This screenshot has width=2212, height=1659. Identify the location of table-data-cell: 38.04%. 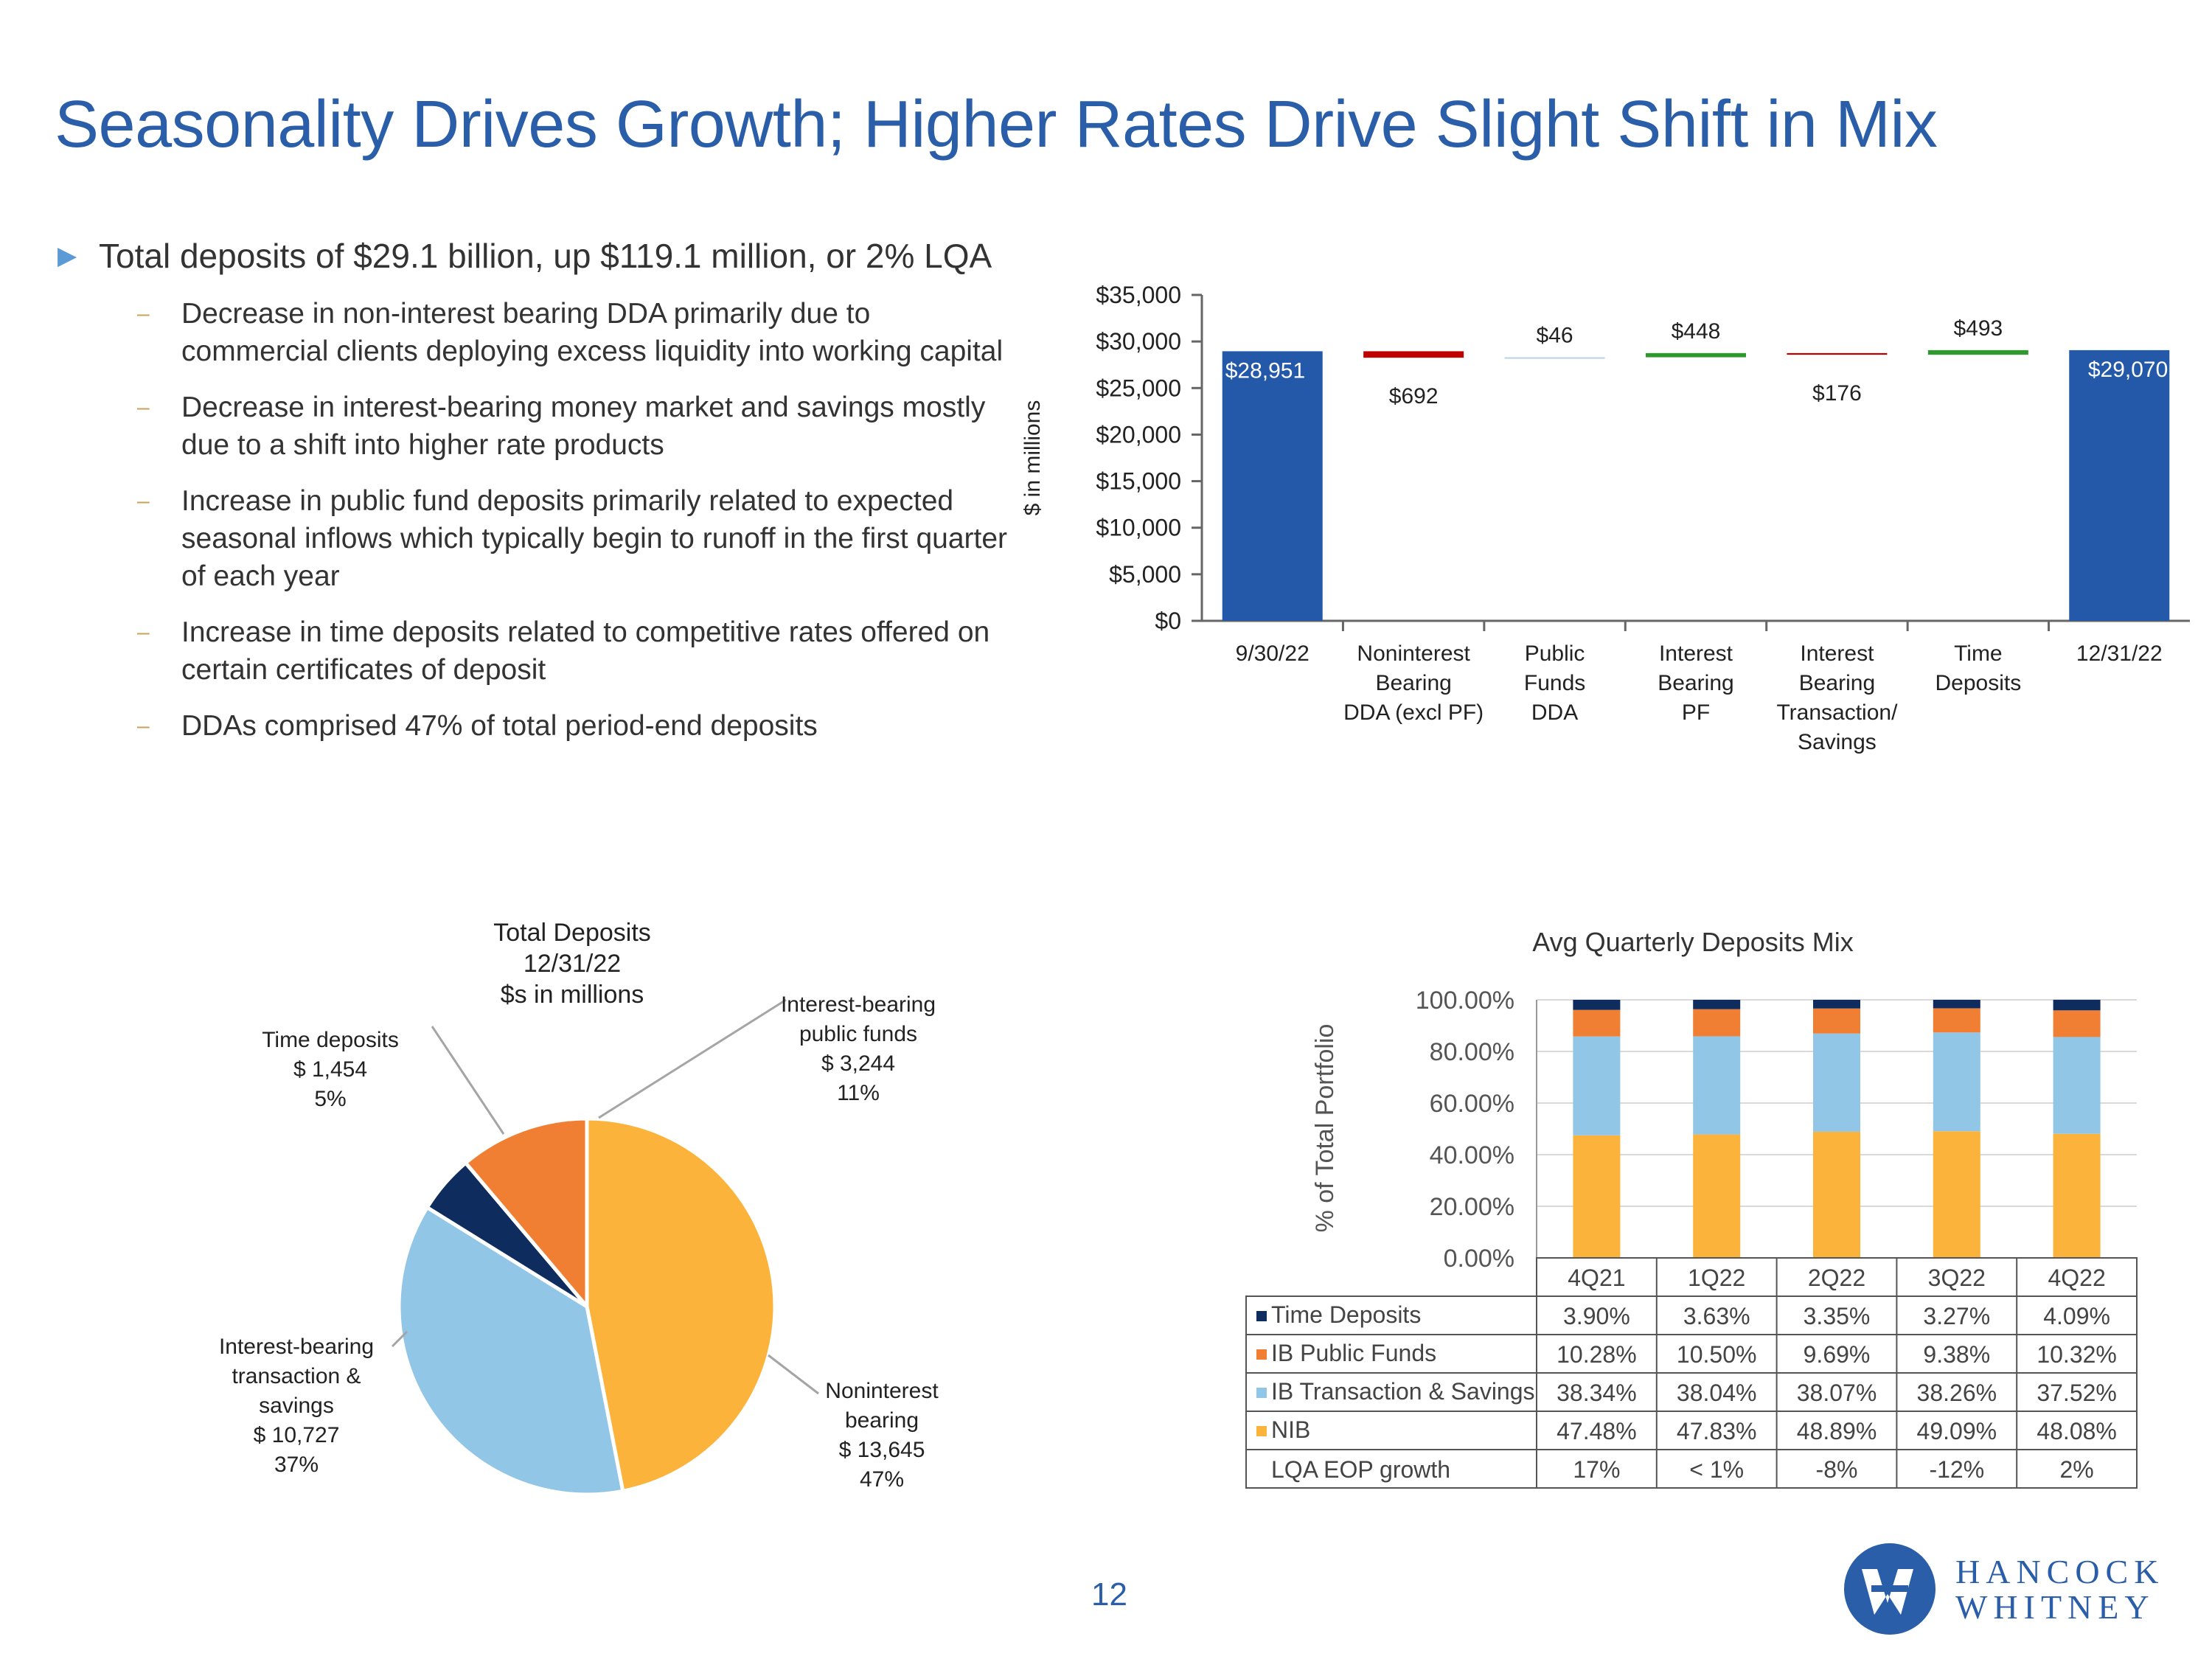
(1717, 1393).